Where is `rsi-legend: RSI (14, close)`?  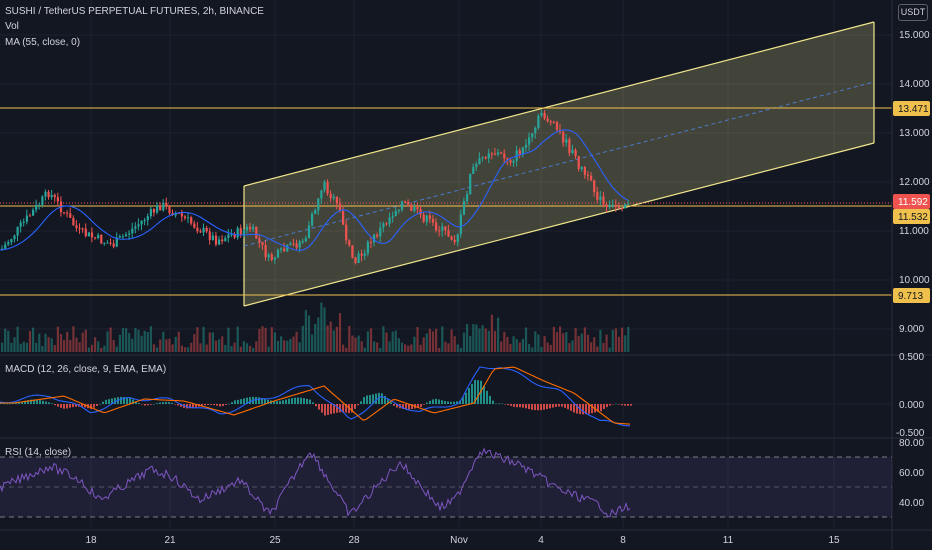
rsi-legend: RSI (14, close) is located at coordinates (38, 452).